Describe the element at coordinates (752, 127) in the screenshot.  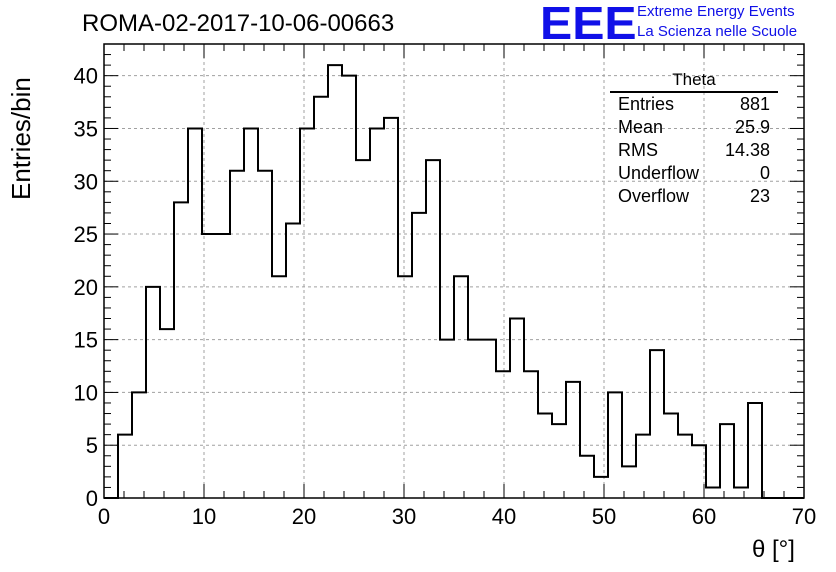
I see `stats-value: 25.9` at that location.